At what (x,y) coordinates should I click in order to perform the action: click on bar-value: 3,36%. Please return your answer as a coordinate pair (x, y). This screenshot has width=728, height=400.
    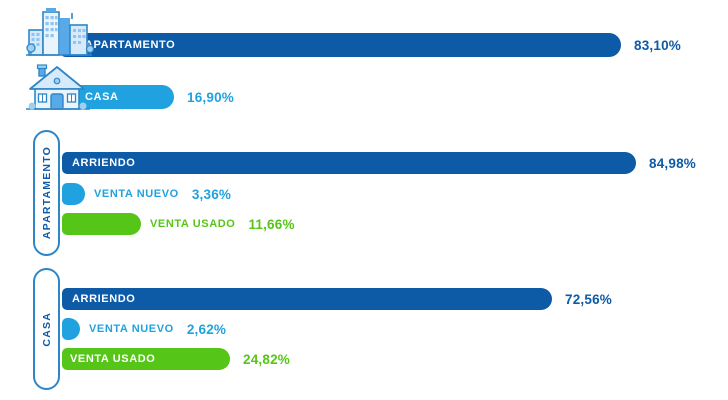
    Looking at the image, I should click on (211, 194).